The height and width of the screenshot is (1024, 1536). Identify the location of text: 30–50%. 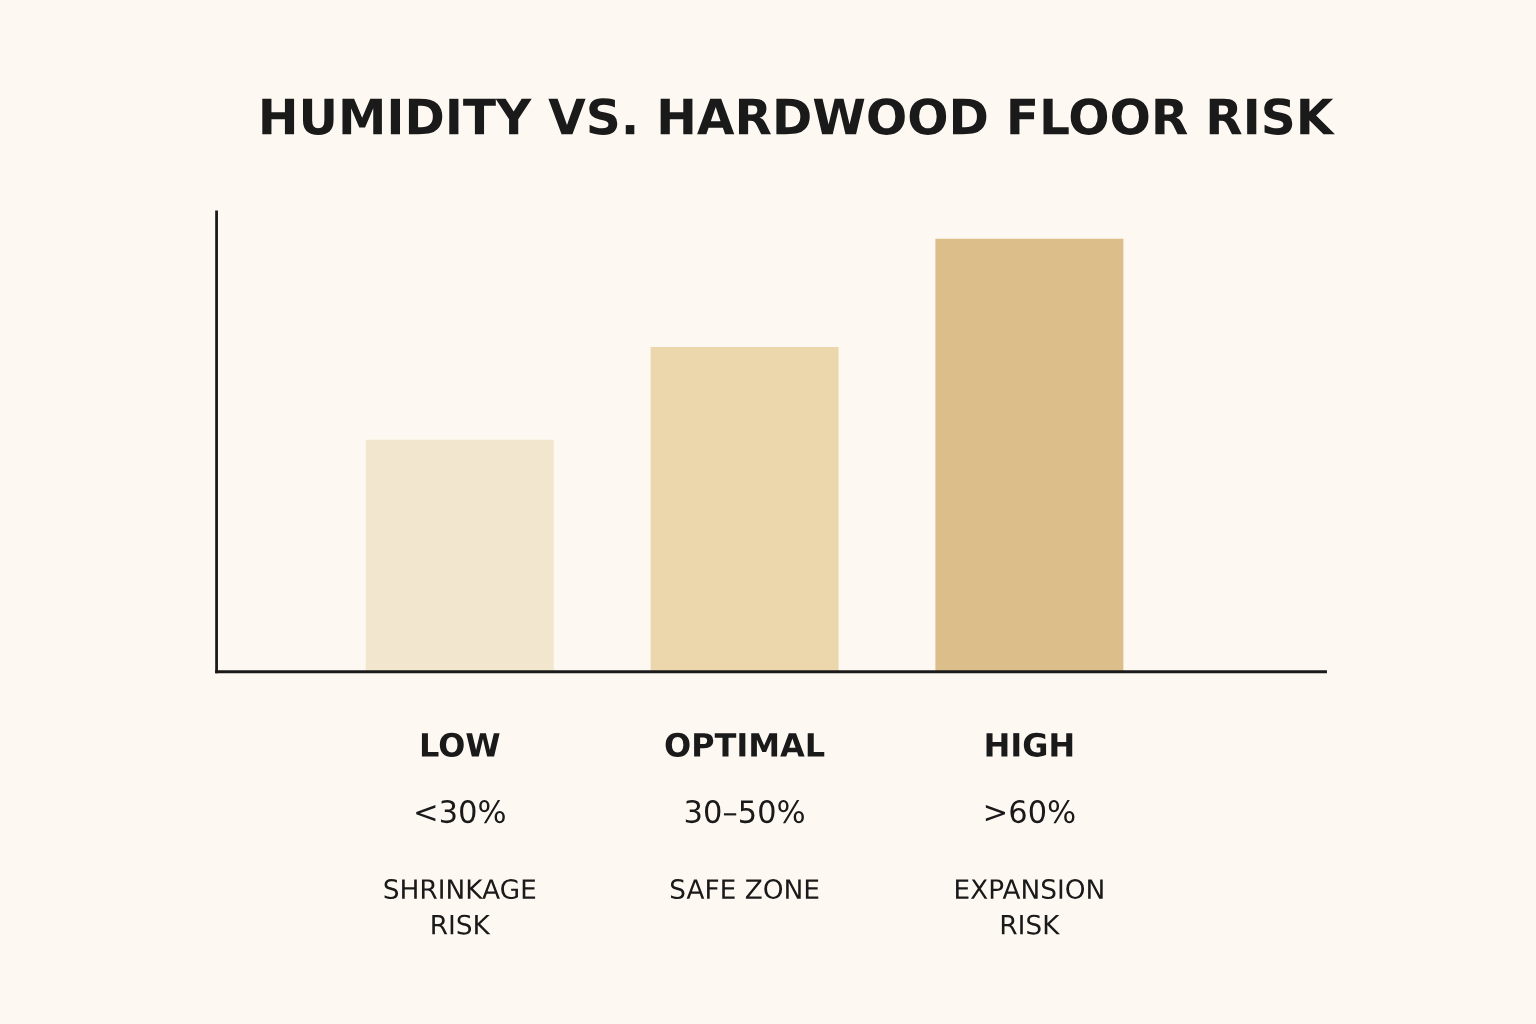
(744, 812).